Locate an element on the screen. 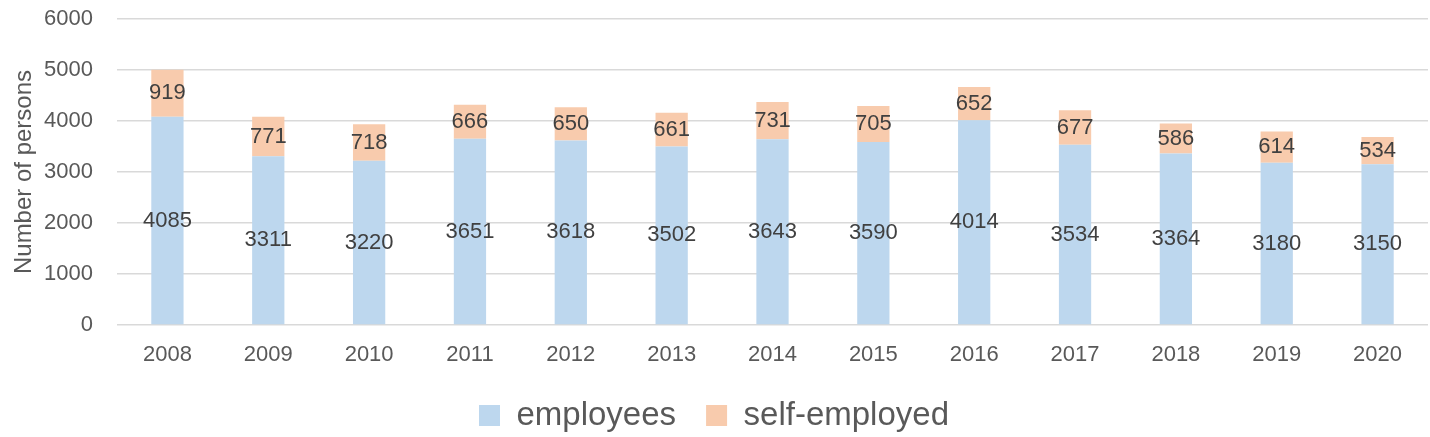 This screenshot has width=1430, height=437. data-label: 771 is located at coordinates (268, 135).